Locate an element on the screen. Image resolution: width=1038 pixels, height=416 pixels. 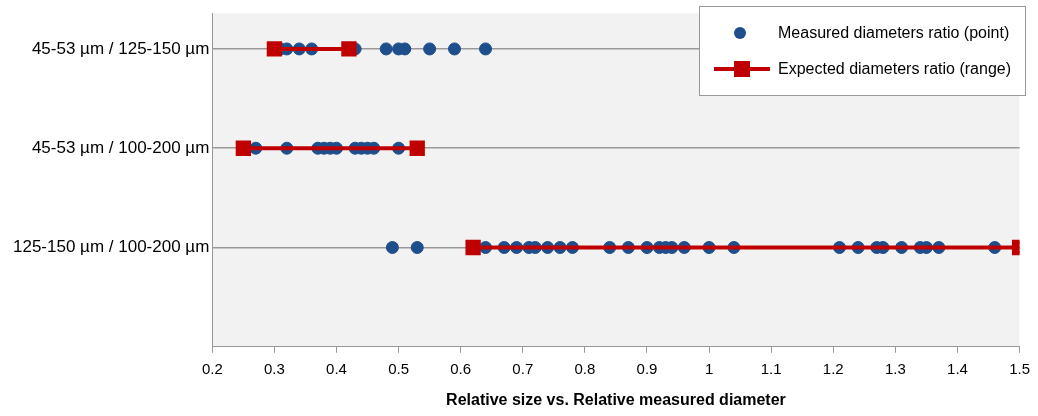
legend-label: Expected diameters ratio (range) is located at coordinates (894, 69).